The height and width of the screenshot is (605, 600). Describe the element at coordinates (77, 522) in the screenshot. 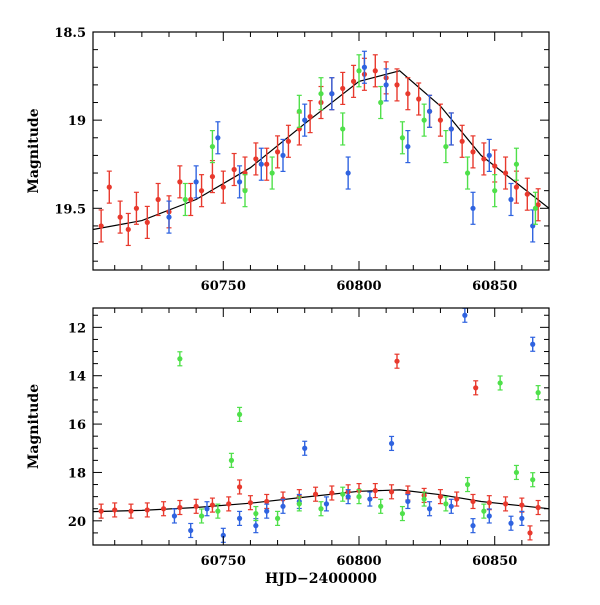

I see `y-tick-label: 20` at that location.